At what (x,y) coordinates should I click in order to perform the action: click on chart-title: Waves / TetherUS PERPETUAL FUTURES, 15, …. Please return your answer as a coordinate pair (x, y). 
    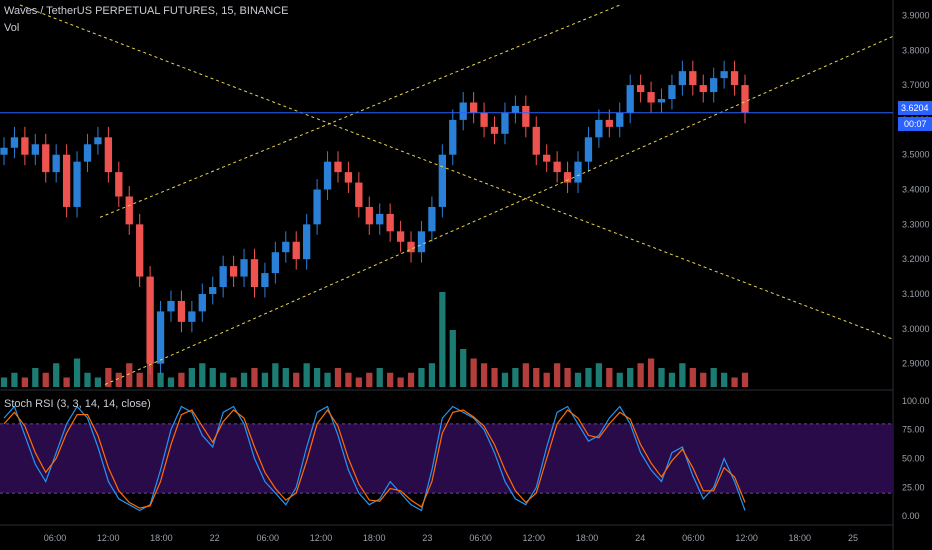
    Looking at the image, I should click on (146, 11).